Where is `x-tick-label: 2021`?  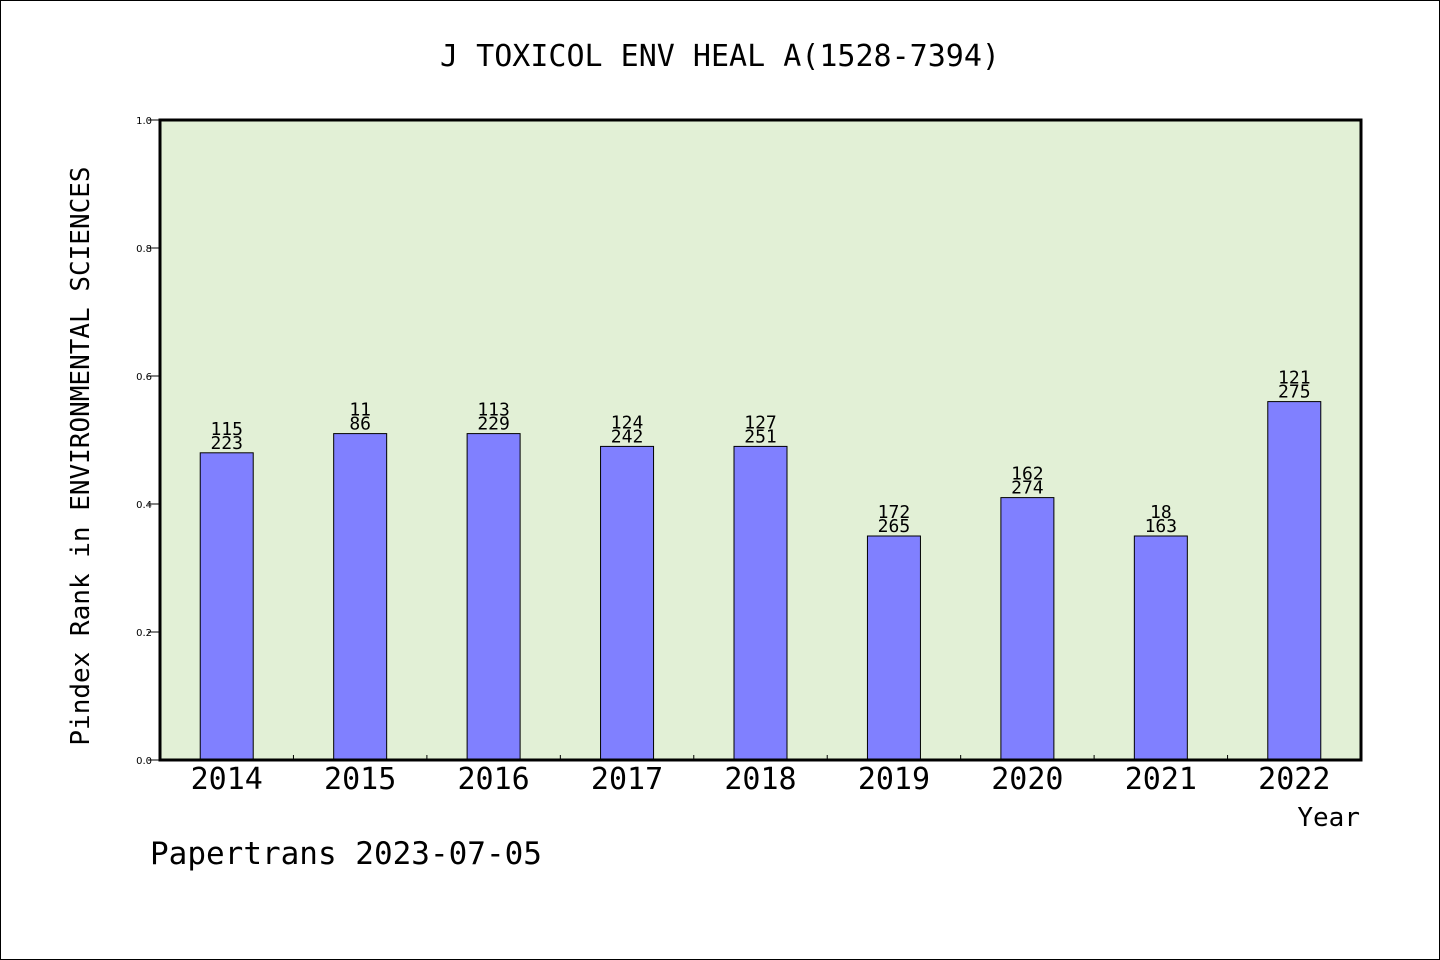
x-tick-label: 2021 is located at coordinates (1161, 779).